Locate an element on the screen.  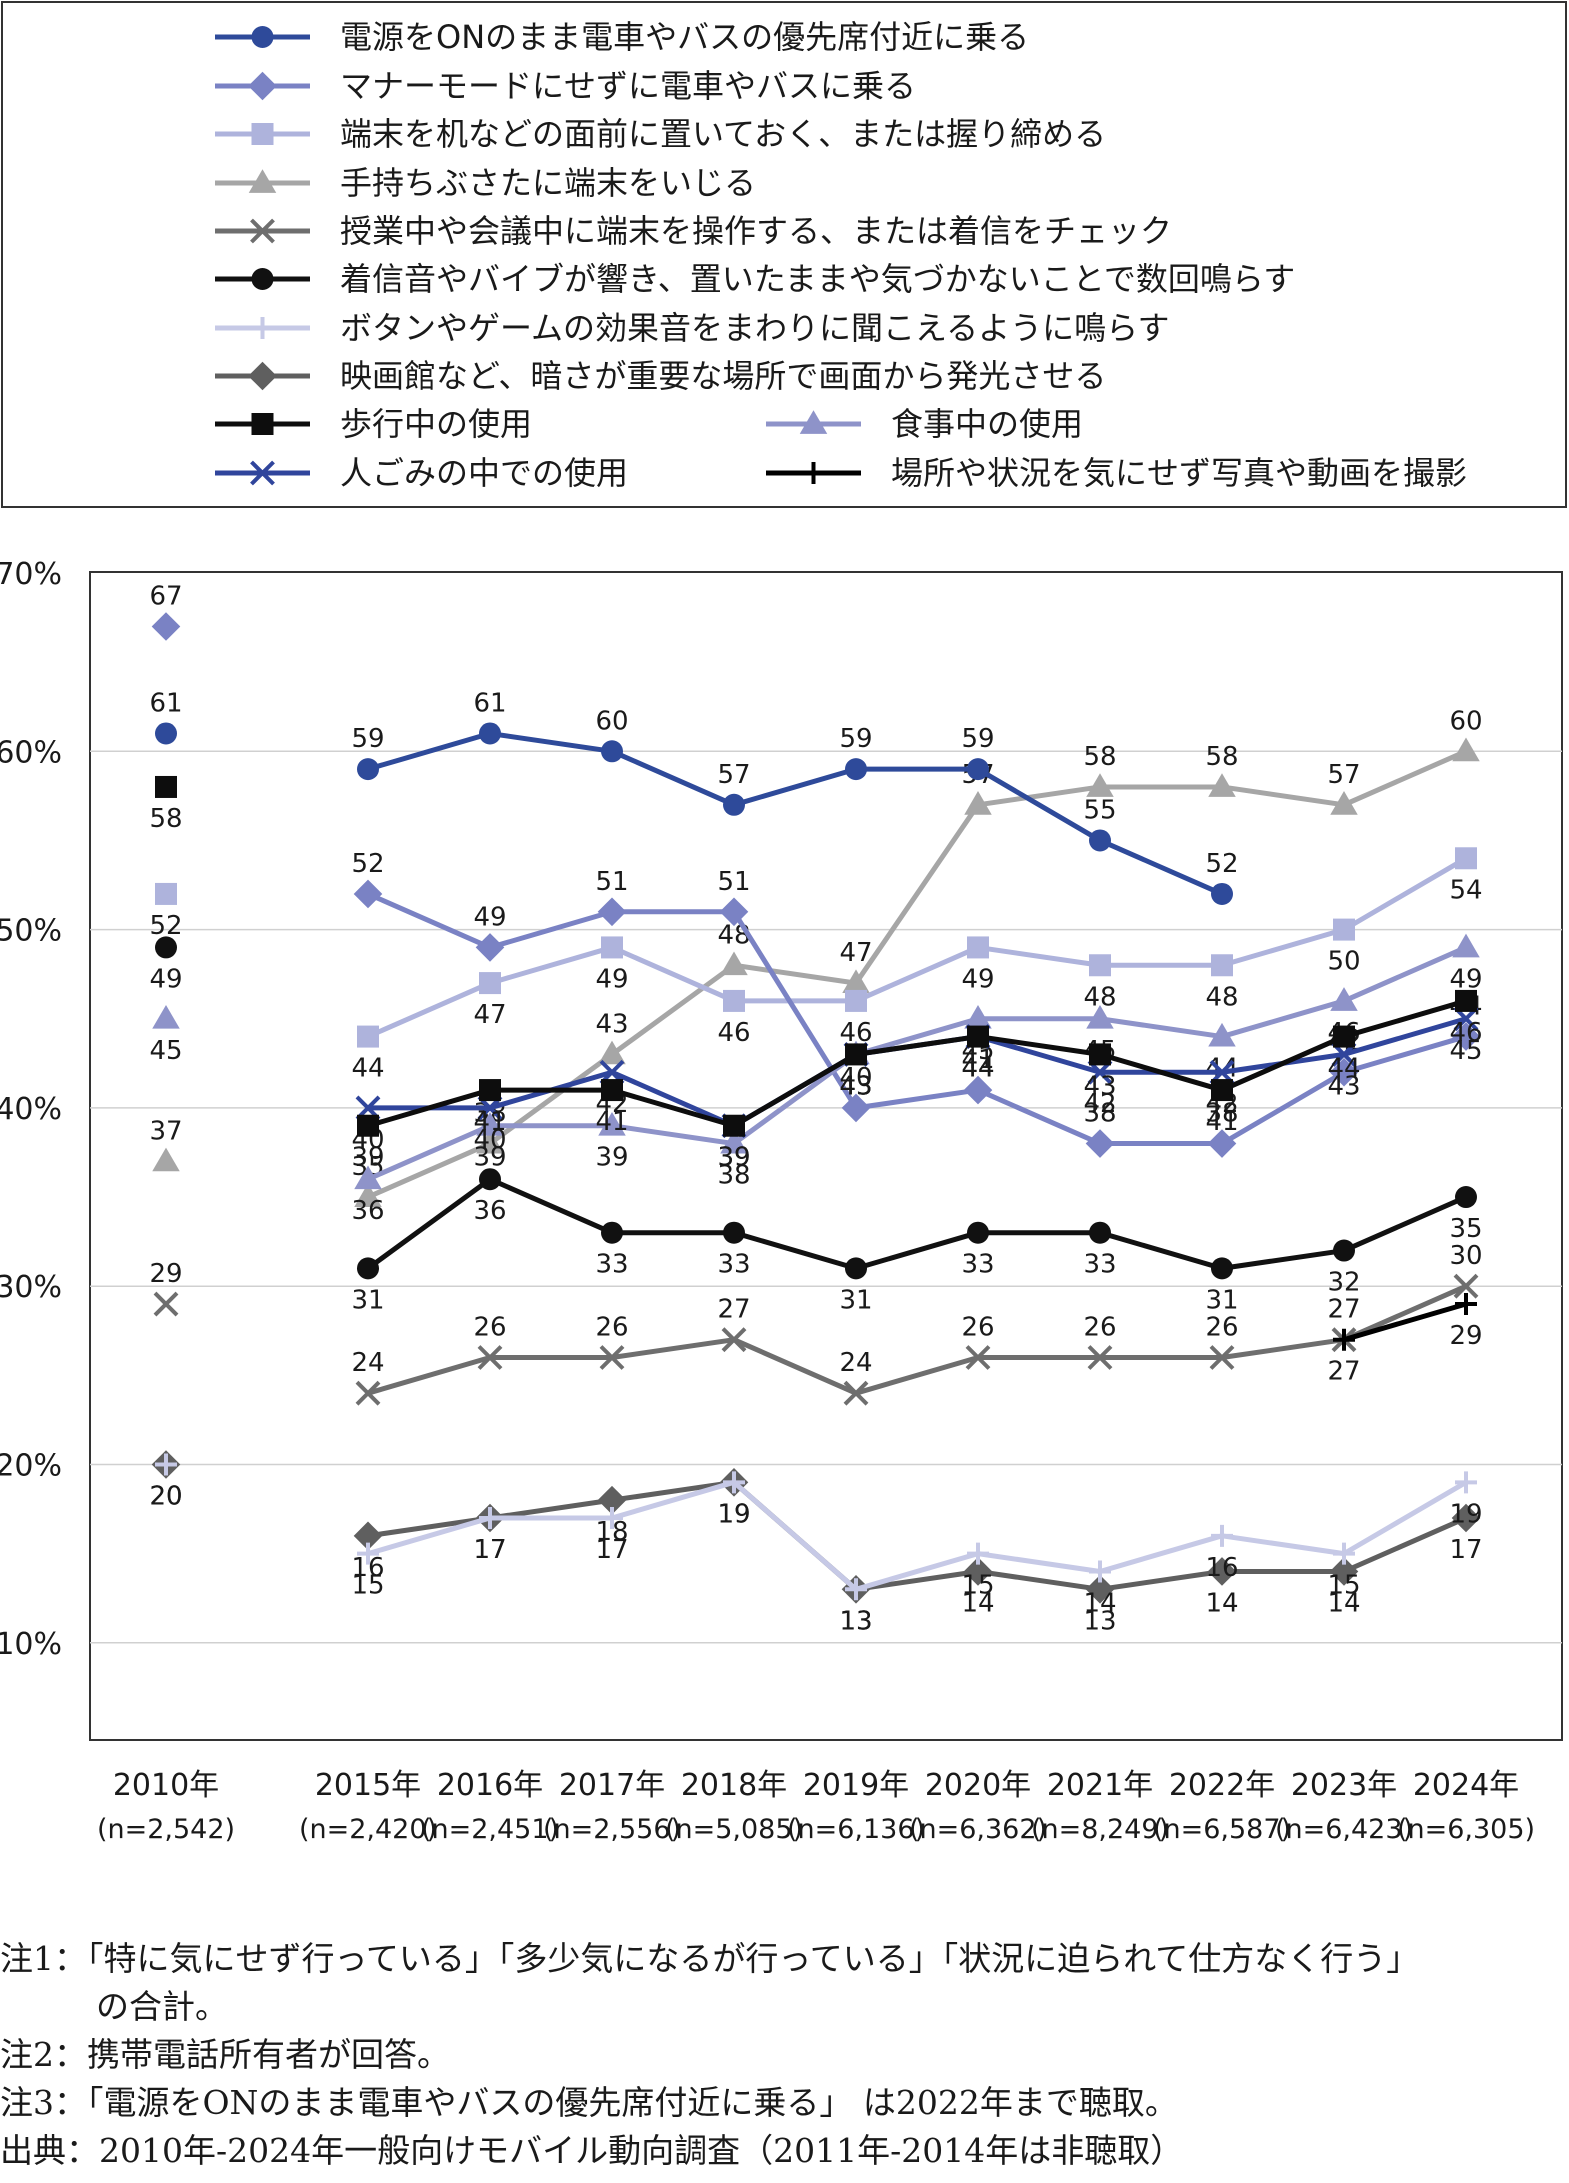
data-label: 61 is located at coordinates (165, 703).